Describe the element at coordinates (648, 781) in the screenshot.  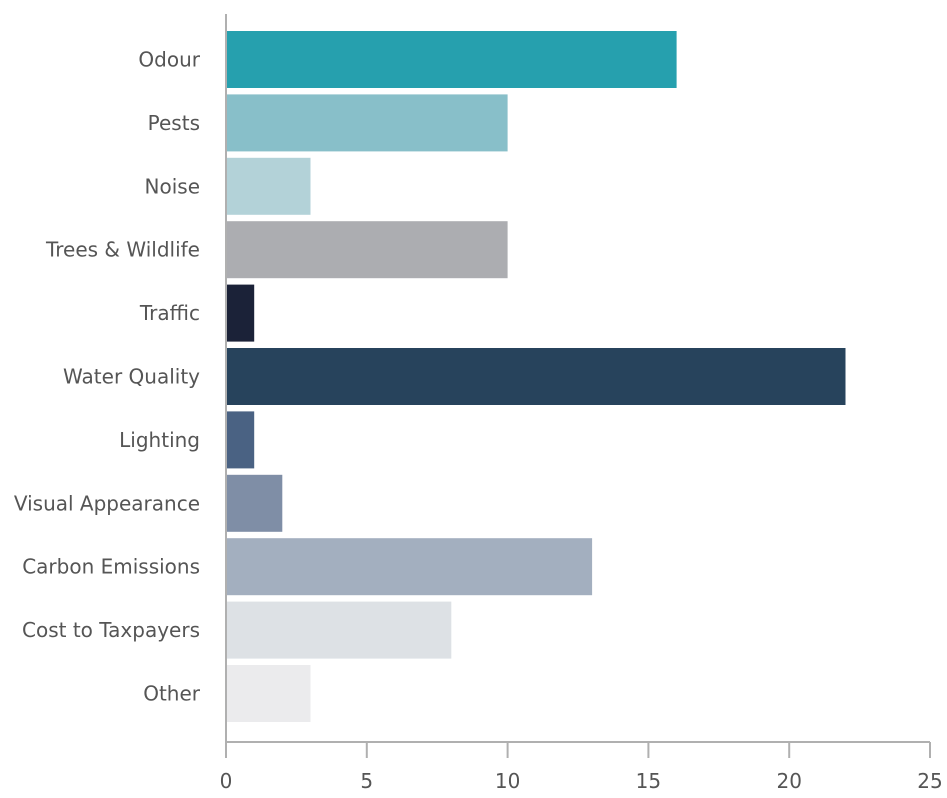
I see `x-tick-label-15: 15` at that location.